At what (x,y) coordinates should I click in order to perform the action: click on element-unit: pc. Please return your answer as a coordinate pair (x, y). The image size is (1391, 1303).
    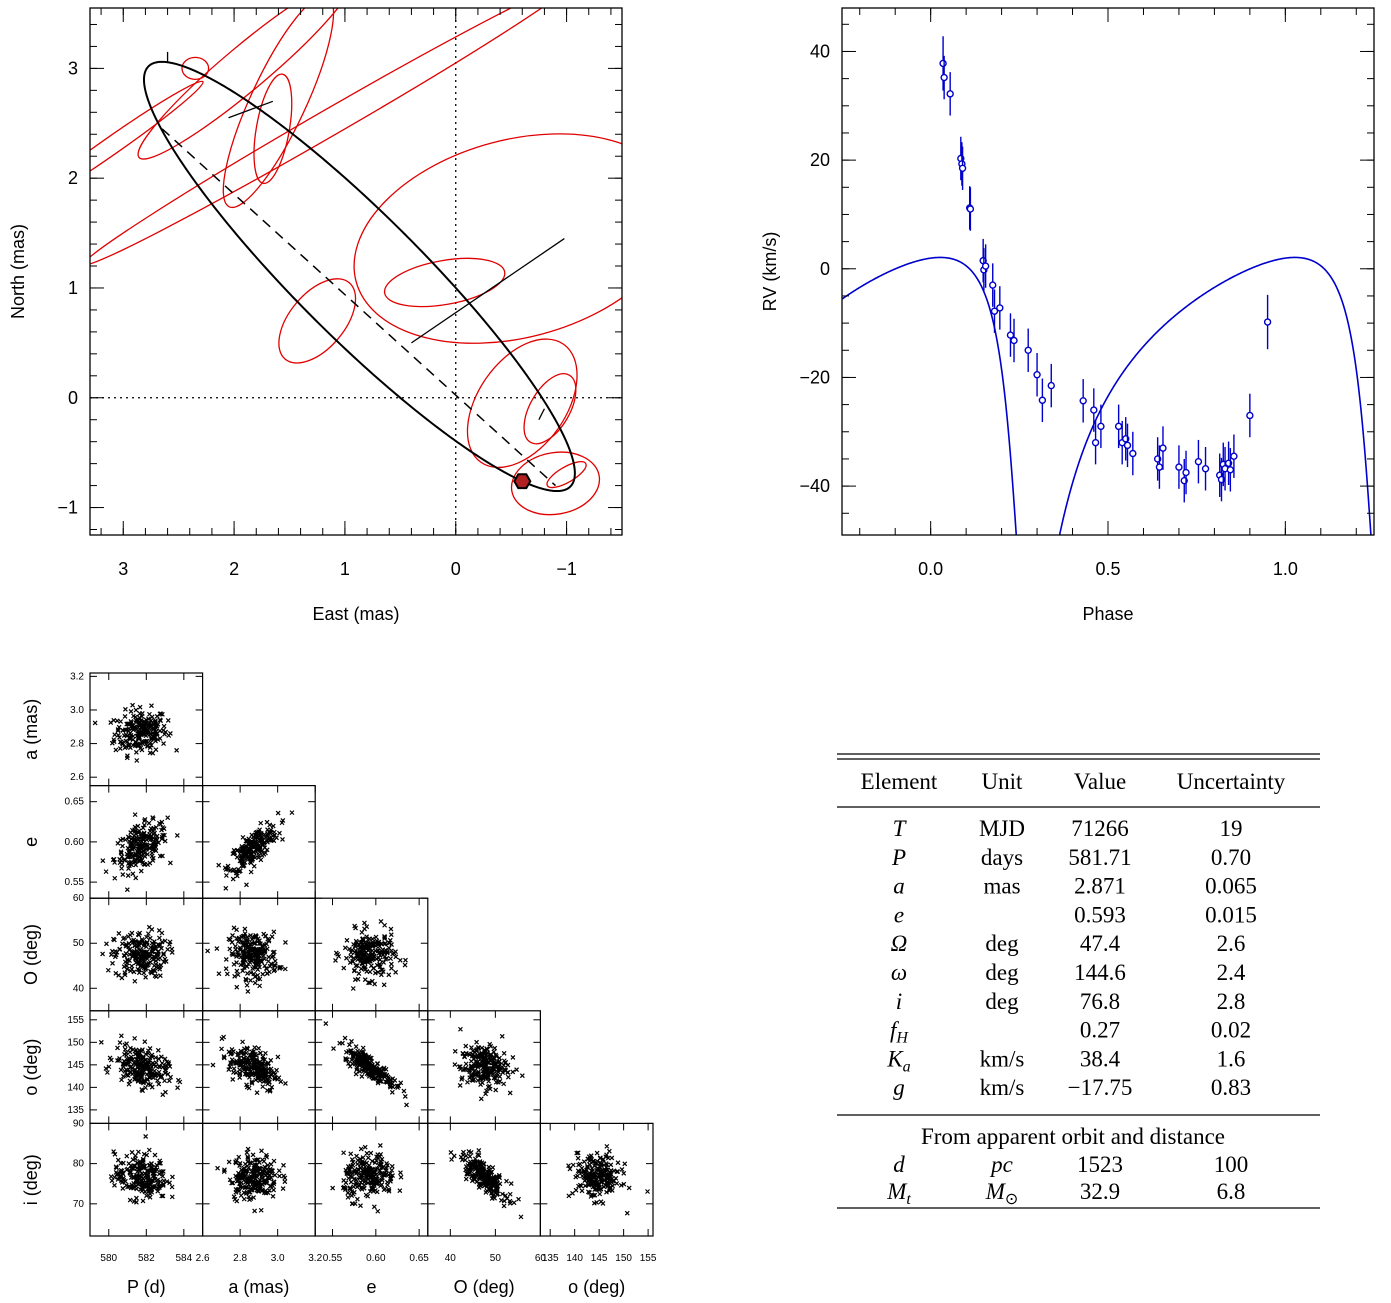
    Looking at the image, I should click on (1001, 1164).